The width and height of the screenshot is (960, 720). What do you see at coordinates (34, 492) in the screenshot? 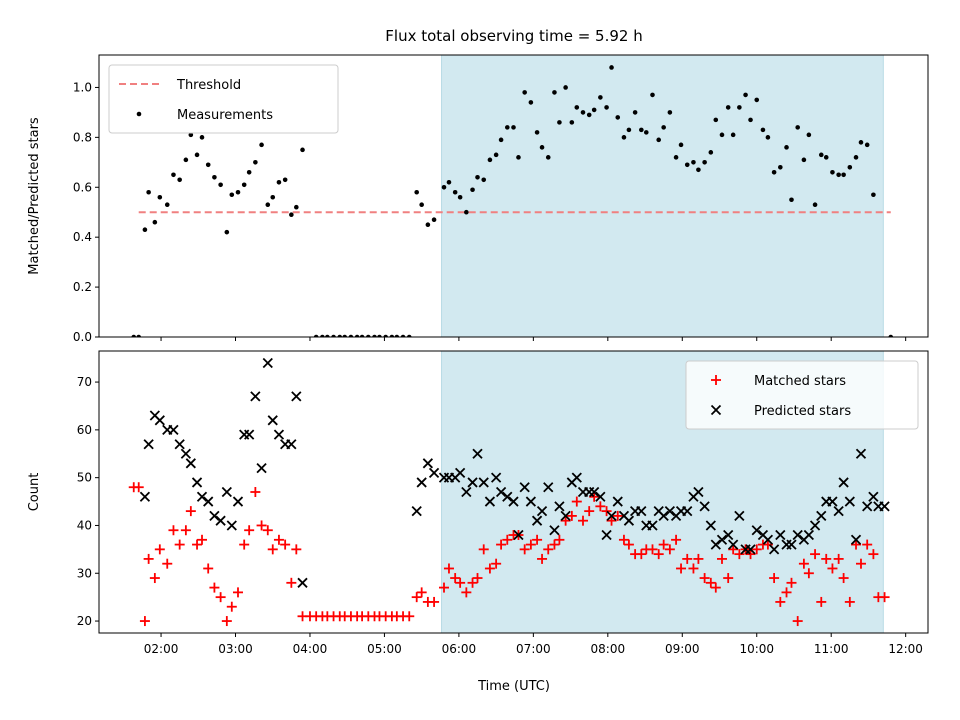
I see `y-axis-label: Count` at bounding box center [34, 492].